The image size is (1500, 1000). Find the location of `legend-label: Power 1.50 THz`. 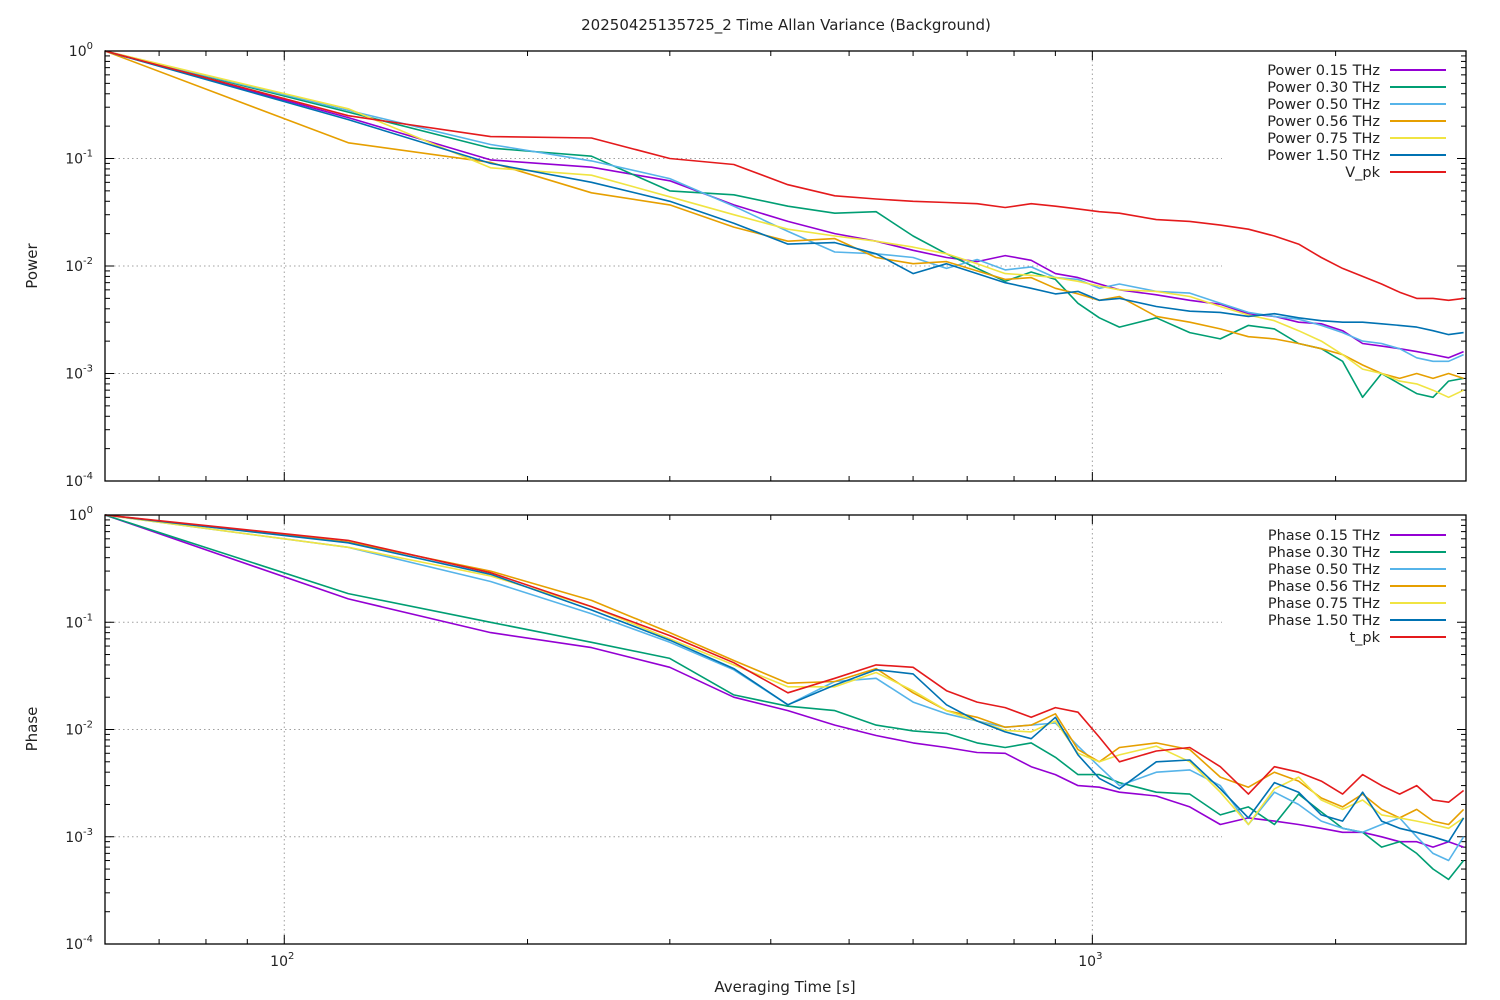

legend-label: Power 1.50 THz is located at coordinates (1323, 156).